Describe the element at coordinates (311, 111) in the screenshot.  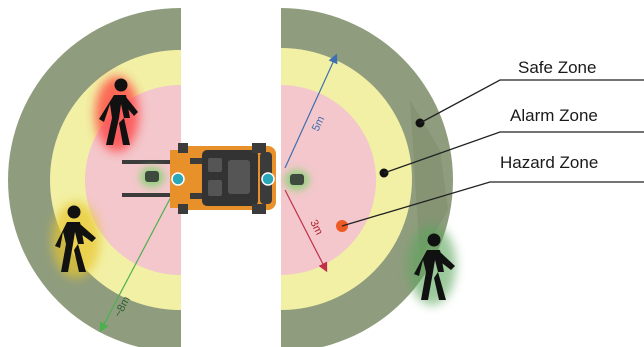
I see `alarm-distance-arrow` at that location.